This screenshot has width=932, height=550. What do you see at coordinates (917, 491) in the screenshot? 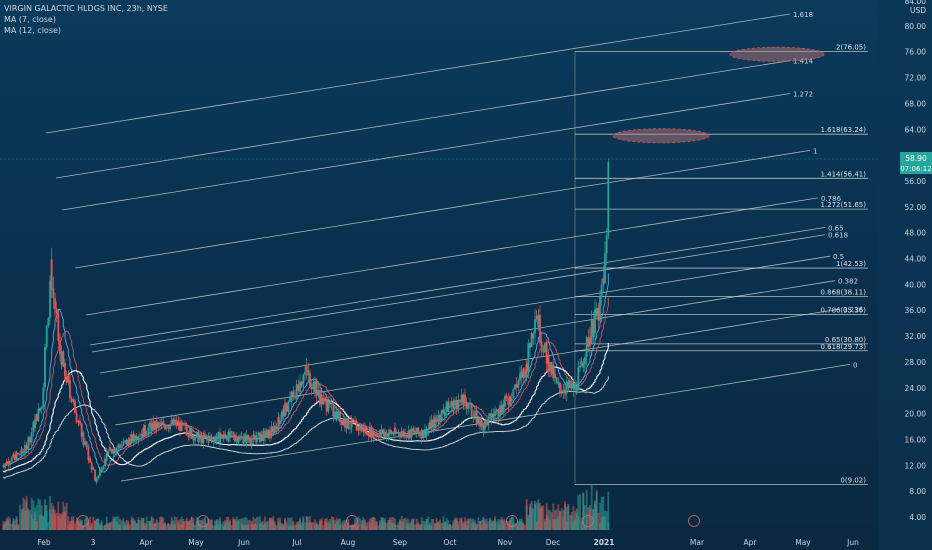
I see `price-tick-label: 8.00` at bounding box center [917, 491].